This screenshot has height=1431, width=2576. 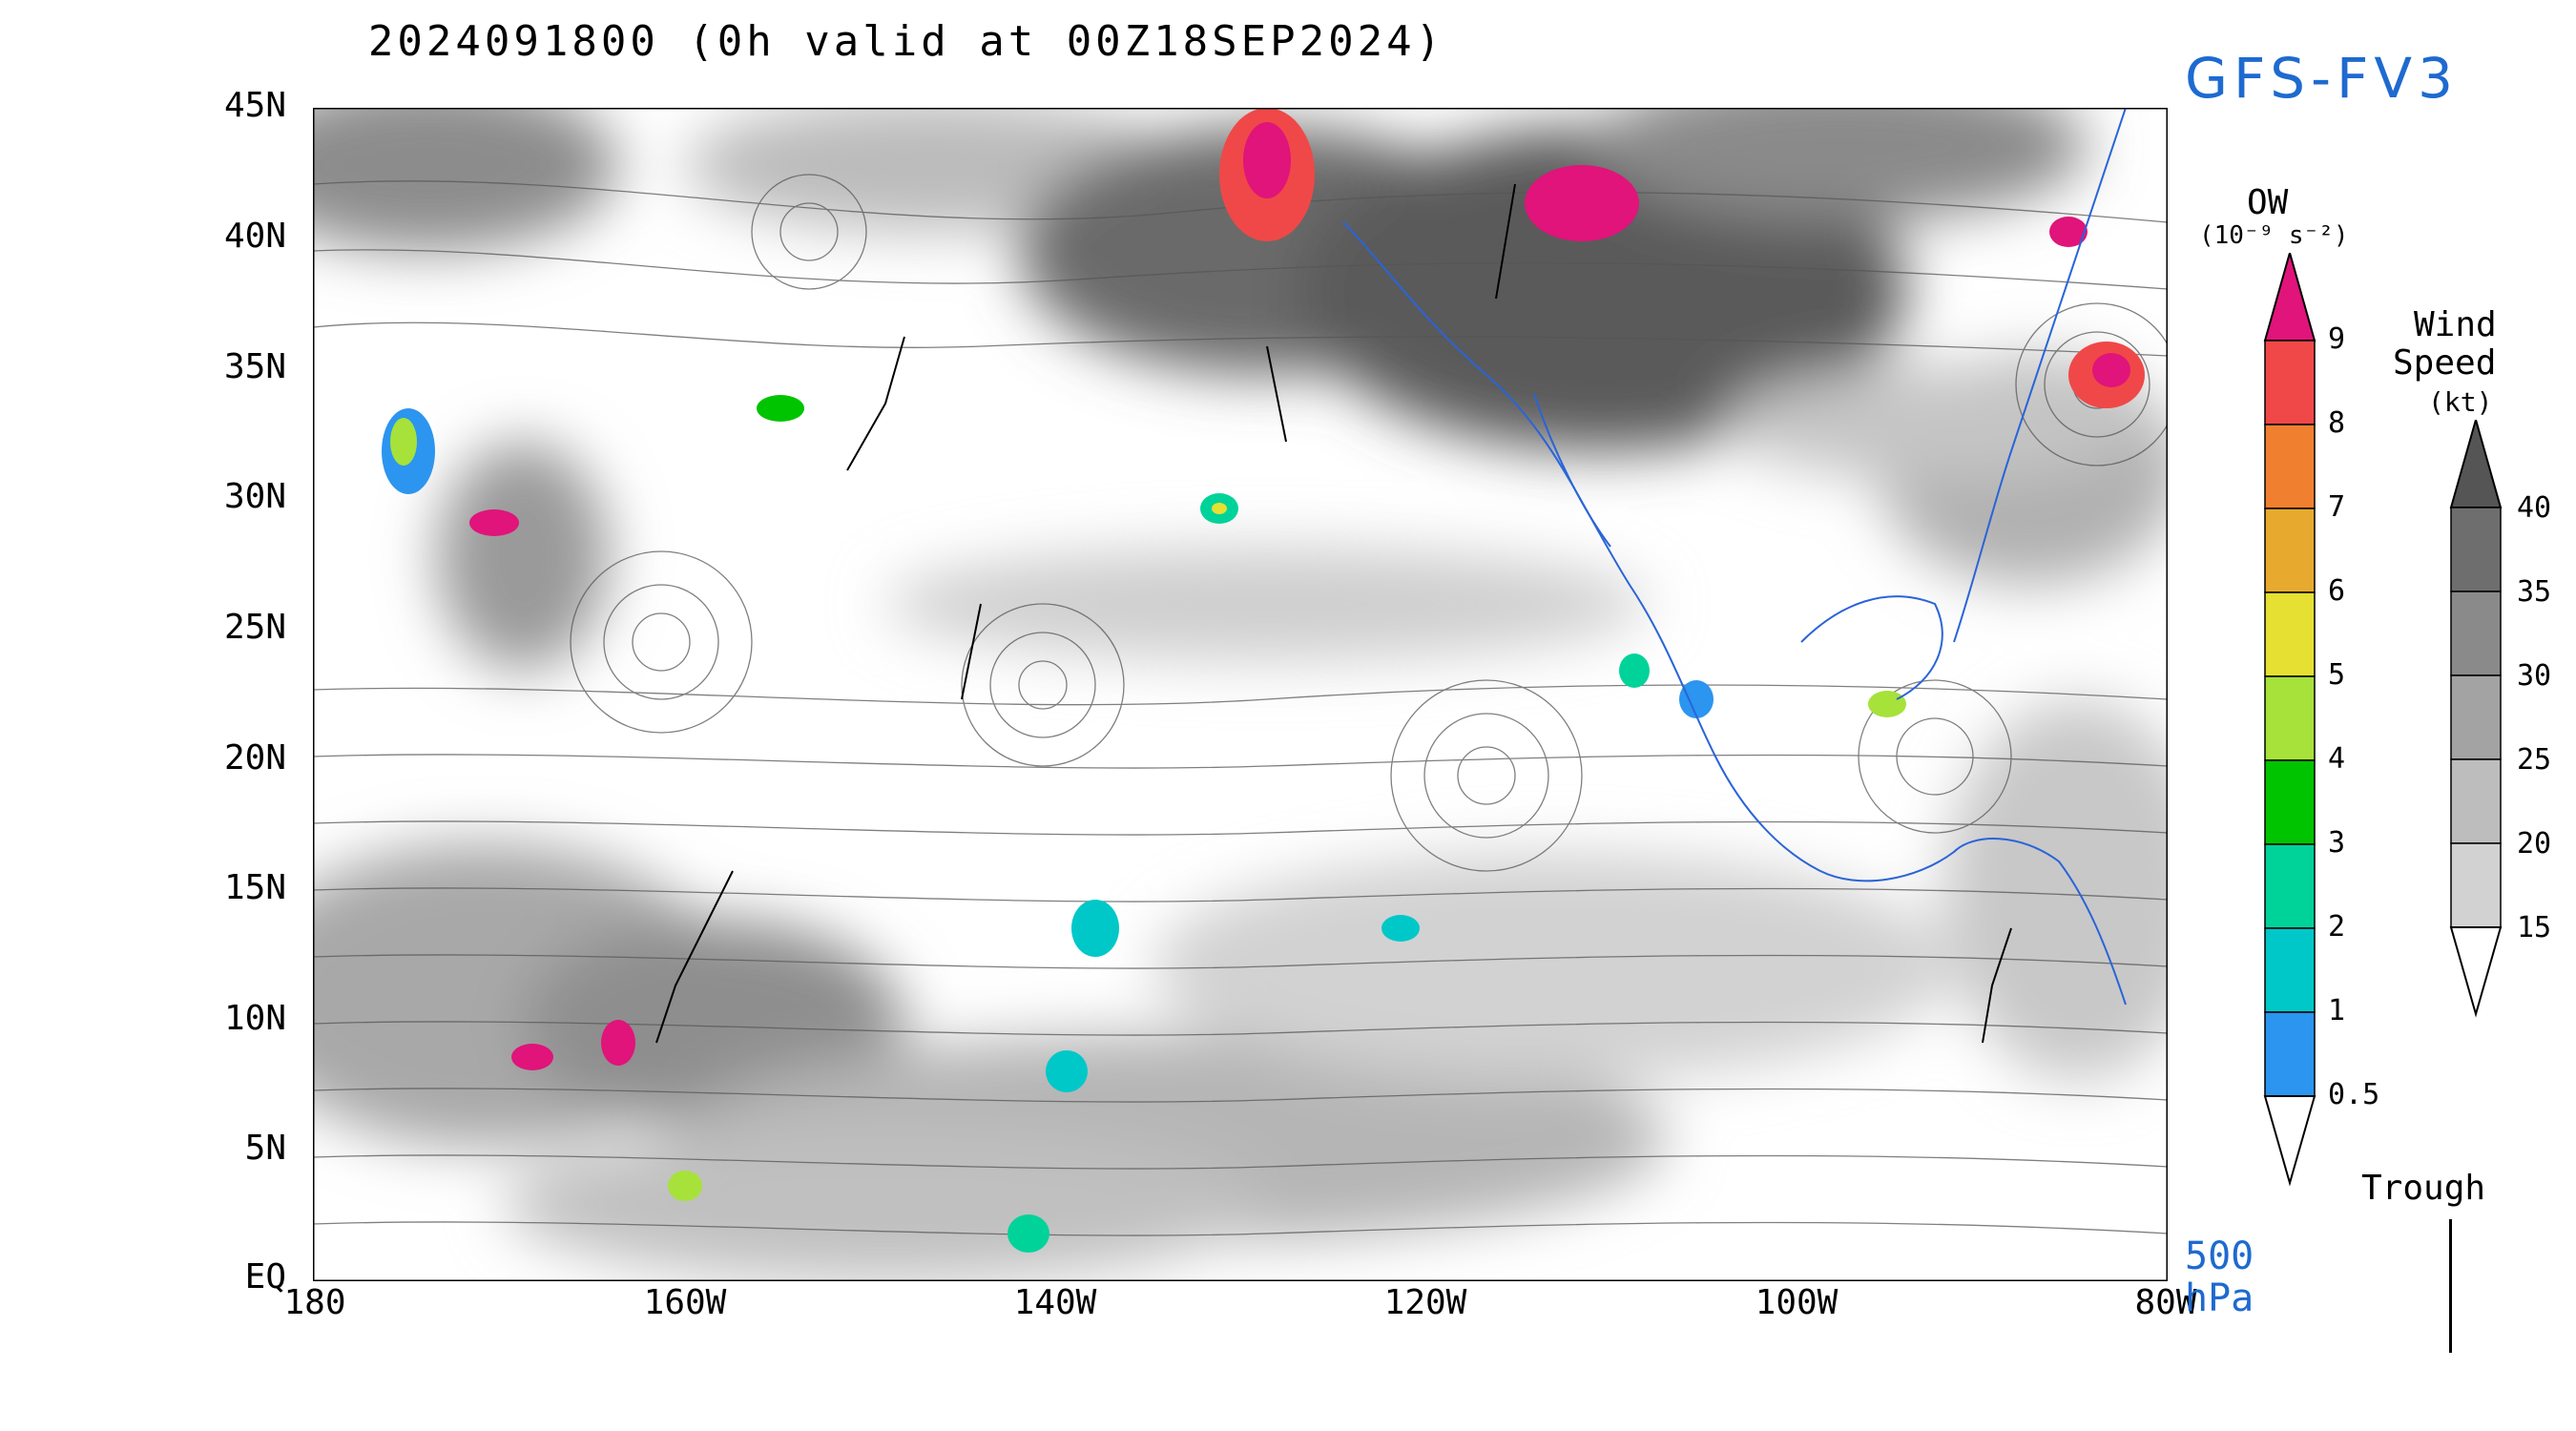 What do you see at coordinates (254, 236) in the screenshot?
I see `lat-label: 40N` at bounding box center [254, 236].